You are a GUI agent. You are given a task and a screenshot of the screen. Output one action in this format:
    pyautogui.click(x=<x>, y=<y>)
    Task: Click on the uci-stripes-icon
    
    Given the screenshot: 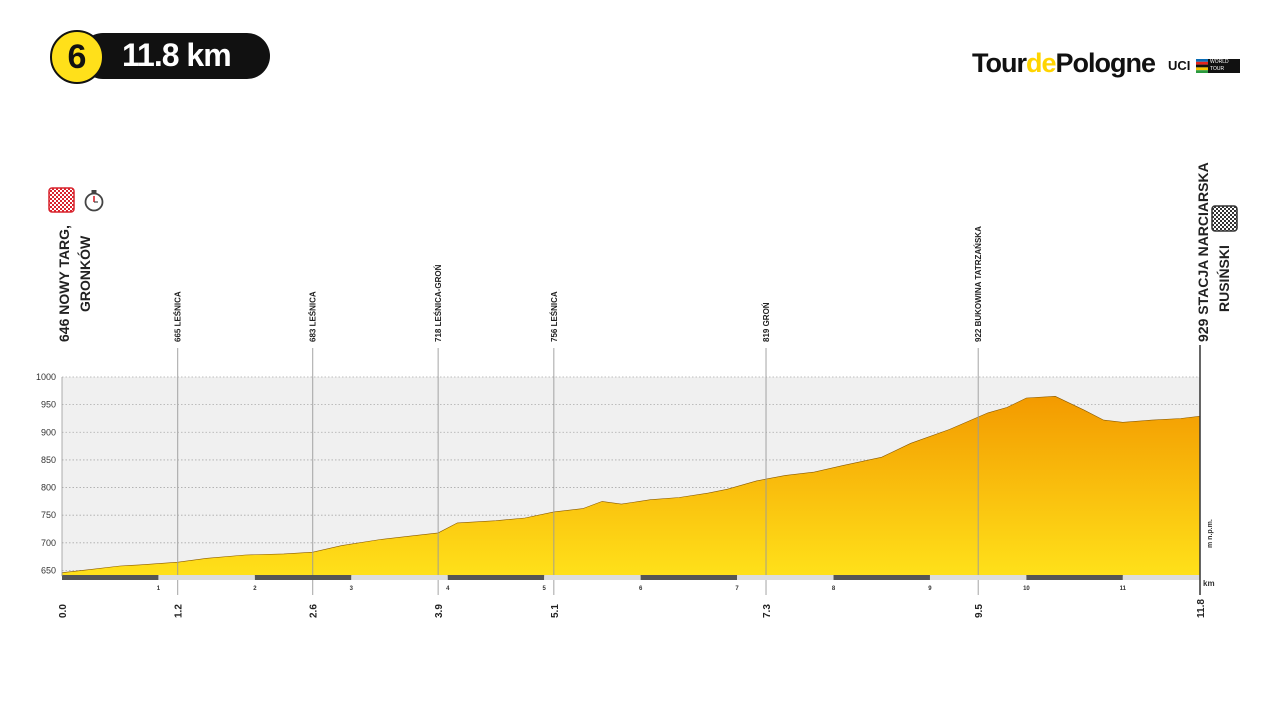 What is the action you would take?
    pyautogui.click(x=1202, y=66)
    